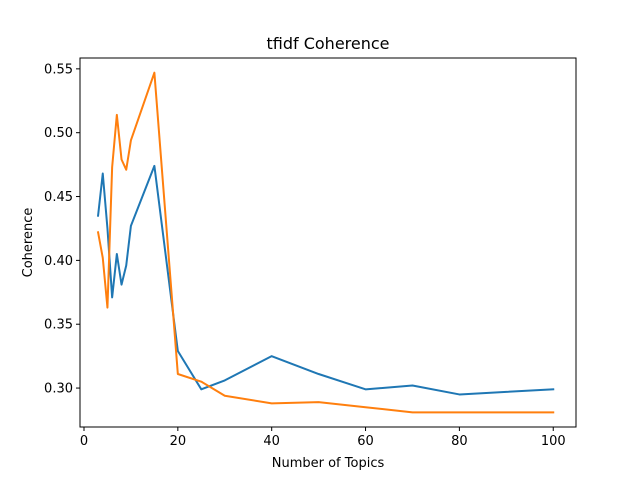 Image resolution: width=640 pixels, height=480 pixels. Describe the element at coordinates (58, 325) in the screenshot. I see `y-tick-label: 0.35` at that location.